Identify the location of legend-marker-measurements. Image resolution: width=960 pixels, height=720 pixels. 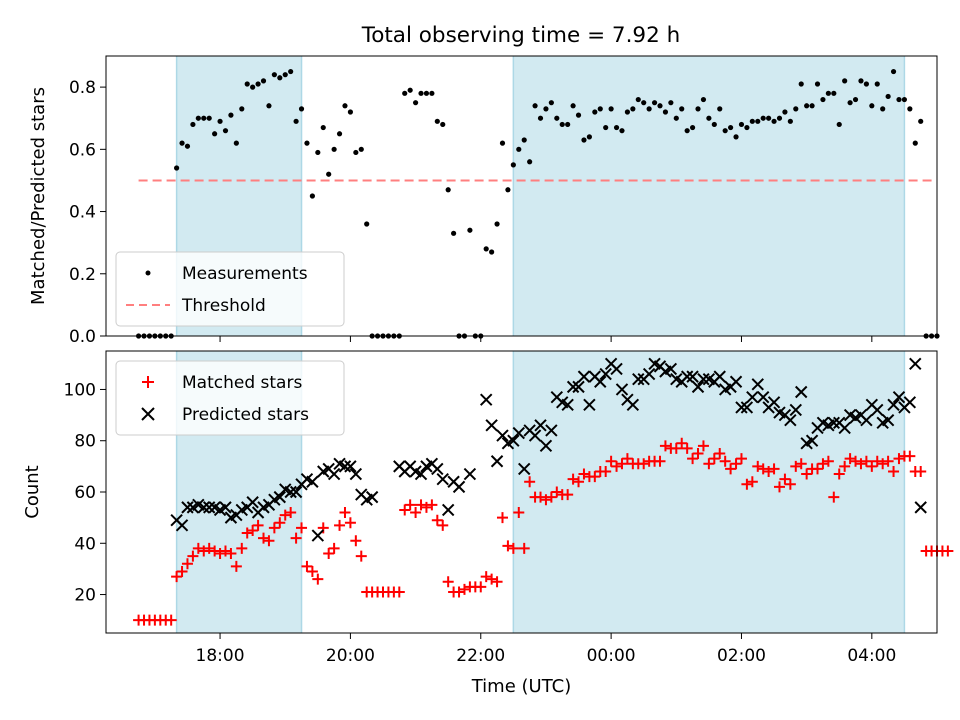
(148, 273).